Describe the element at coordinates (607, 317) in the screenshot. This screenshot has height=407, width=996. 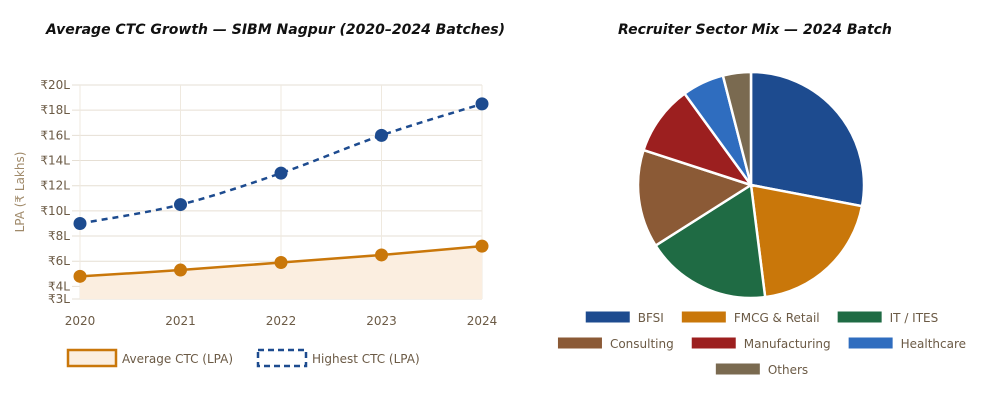
I see `legend-swatch-bfsi` at that location.